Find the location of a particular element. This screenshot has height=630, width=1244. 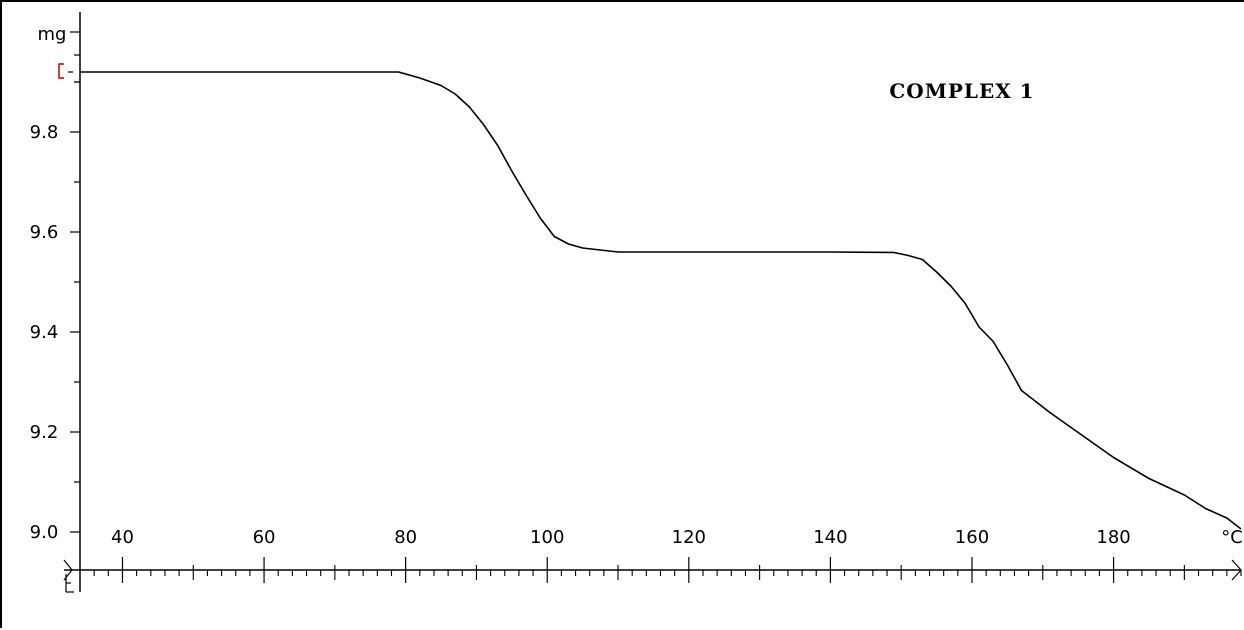

y-tick-label: 9.6 is located at coordinates (44, 232).